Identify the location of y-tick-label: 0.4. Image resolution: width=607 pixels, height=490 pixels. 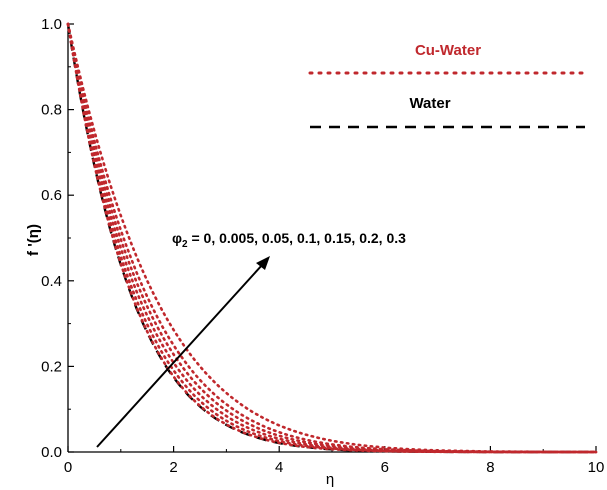
(51, 281).